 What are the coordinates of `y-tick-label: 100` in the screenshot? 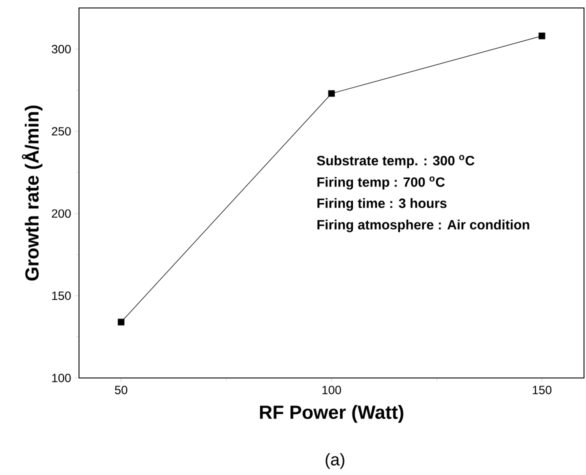 It's located at (61, 378).